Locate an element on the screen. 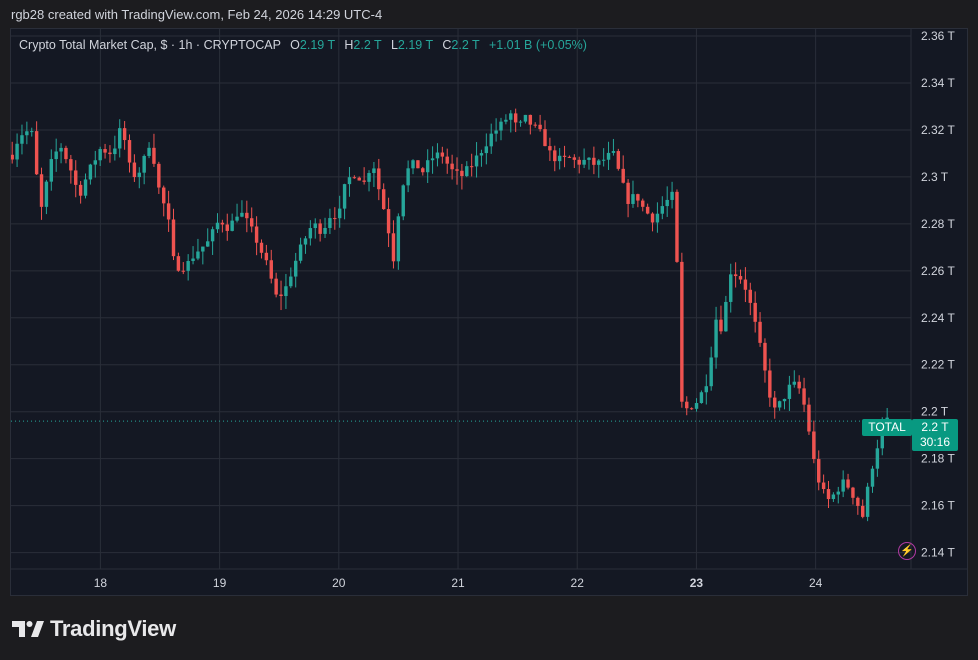  close-value: 2.2 T is located at coordinates (465, 45).